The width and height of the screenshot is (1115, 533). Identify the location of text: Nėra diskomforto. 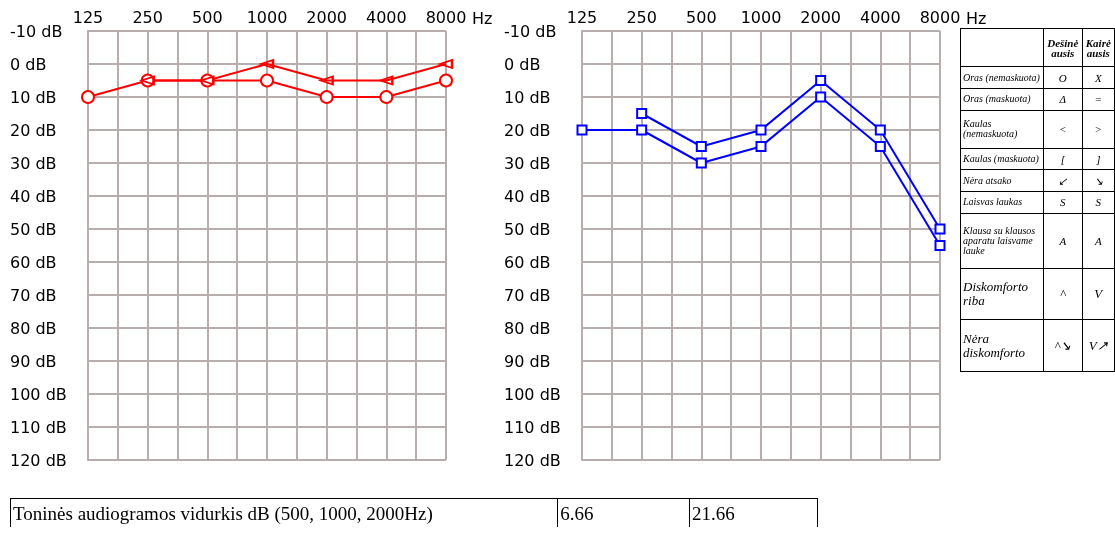
(1002, 345).